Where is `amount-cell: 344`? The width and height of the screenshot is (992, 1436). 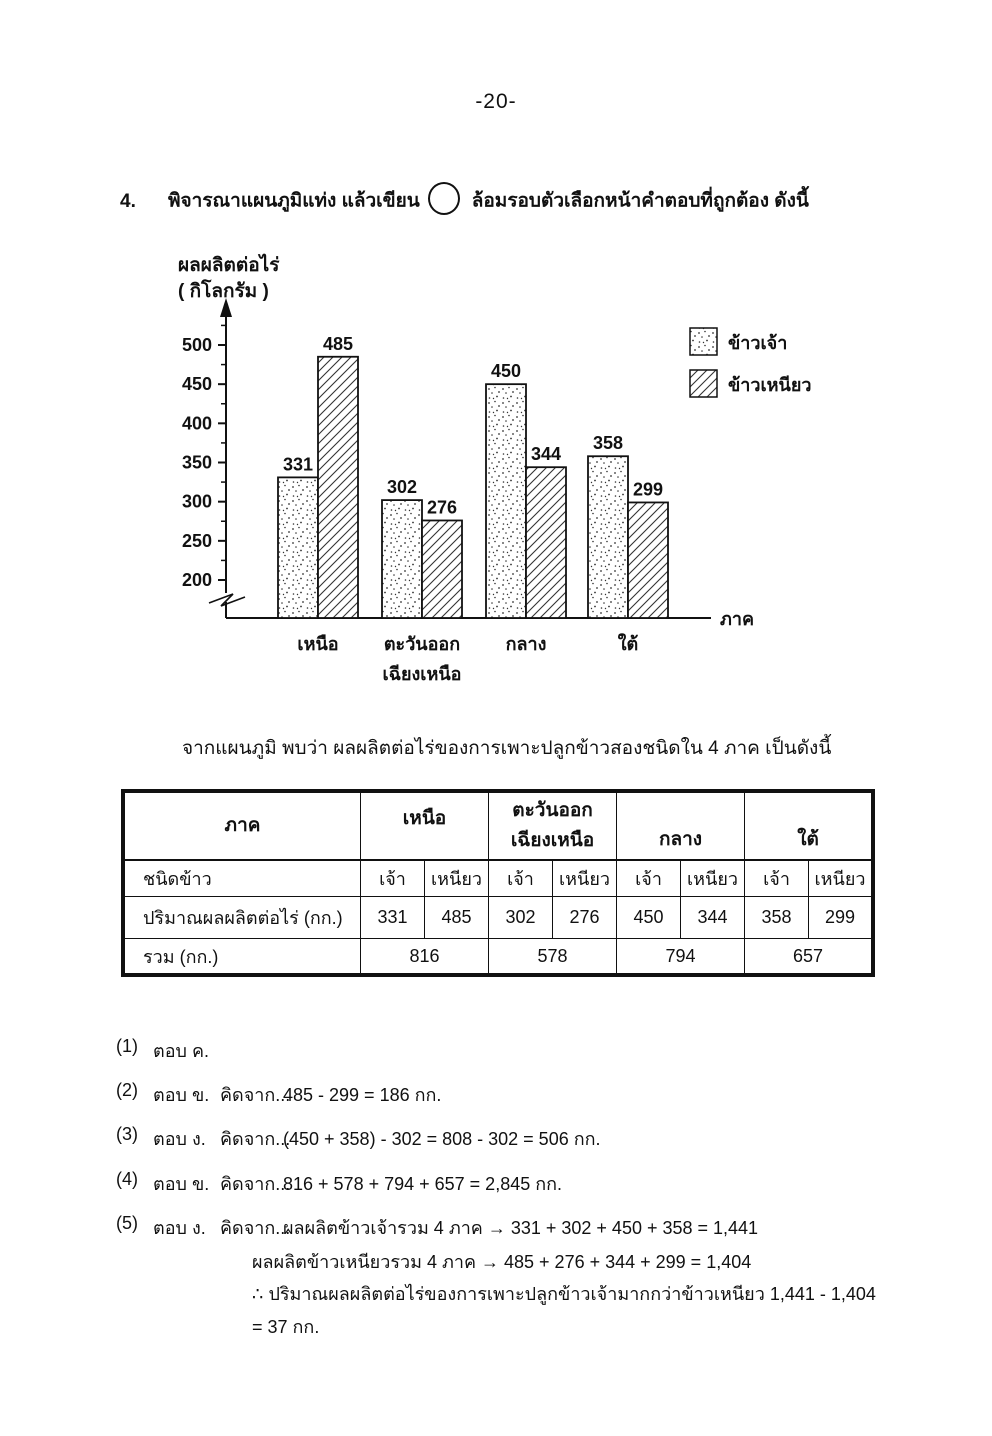 amount-cell: 344 is located at coordinates (713, 917).